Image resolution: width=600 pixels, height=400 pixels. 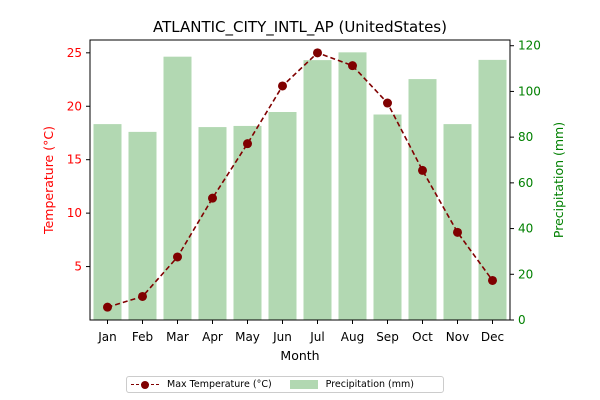 What do you see at coordinates (219, 384) in the screenshot?
I see `legend-label-temperature: Max Temperature (°C)` at bounding box center [219, 384].